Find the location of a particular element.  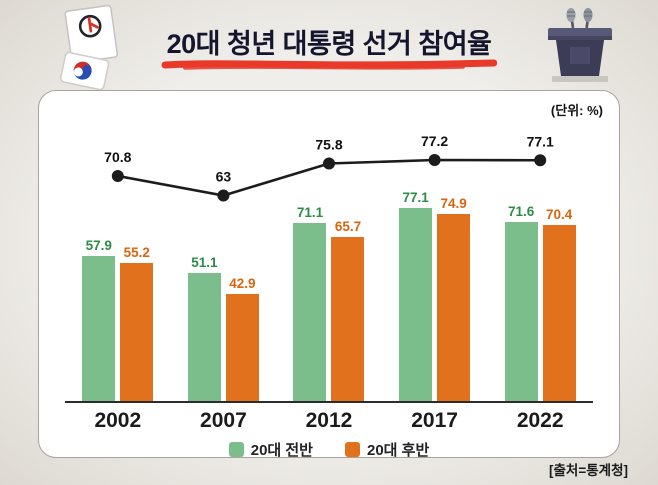

podium-icon is located at coordinates (580, 45).